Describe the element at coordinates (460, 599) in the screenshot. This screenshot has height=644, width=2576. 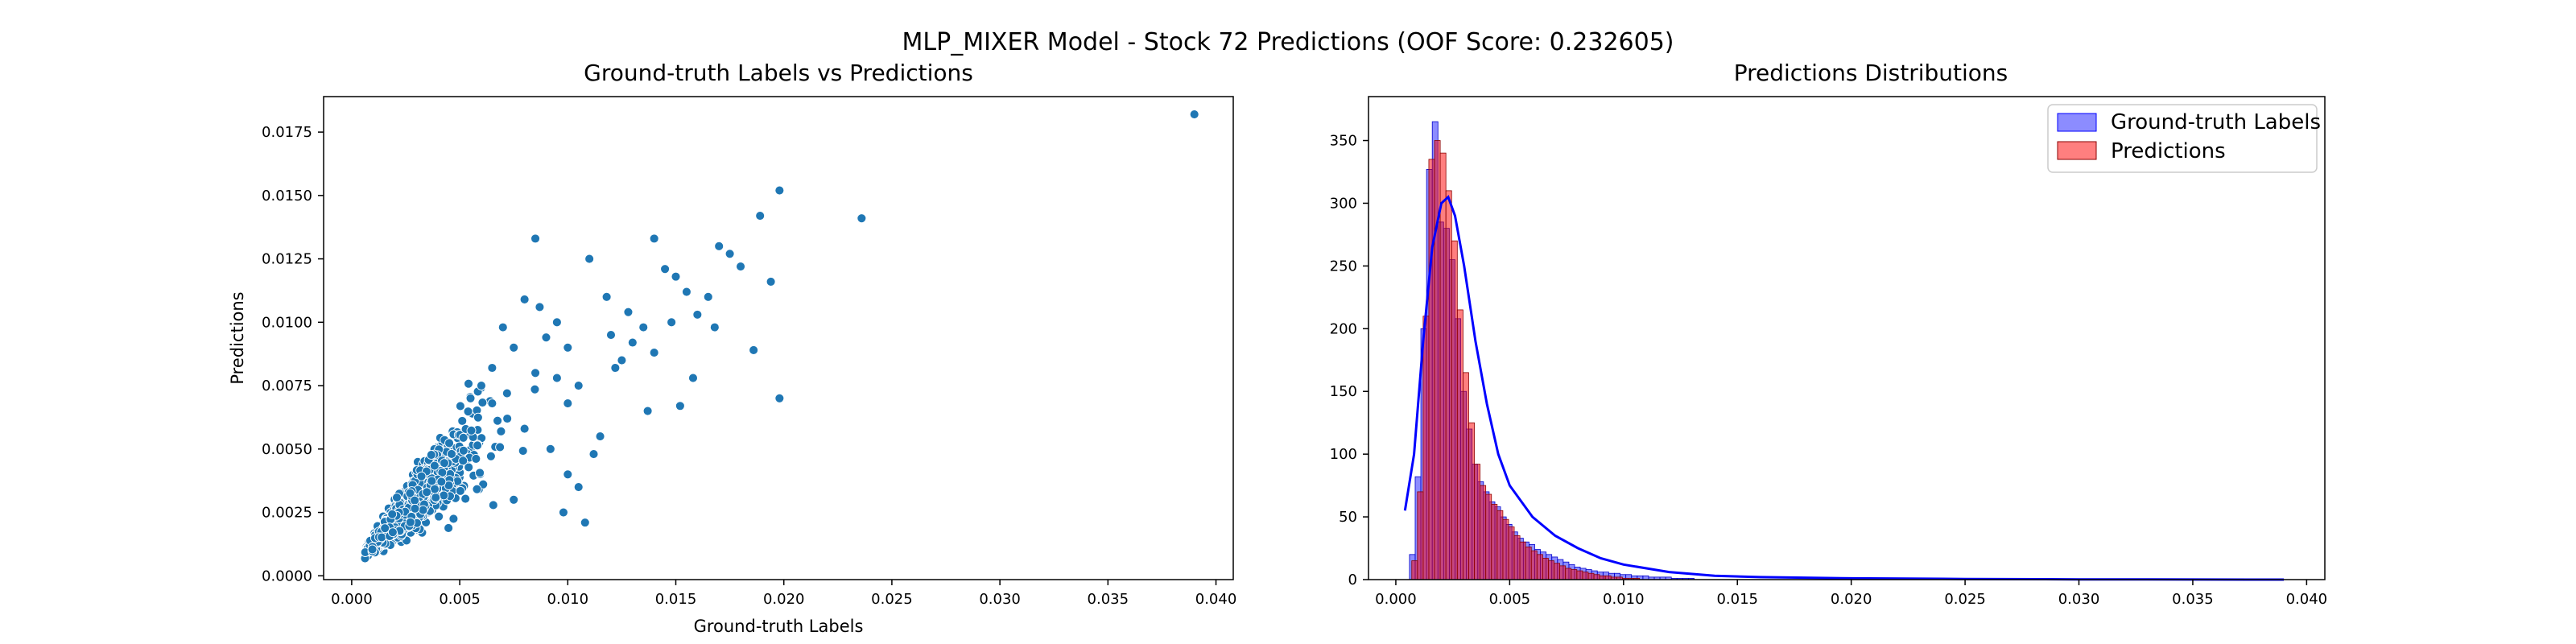
I see `x-tick-label: 0.005` at that location.